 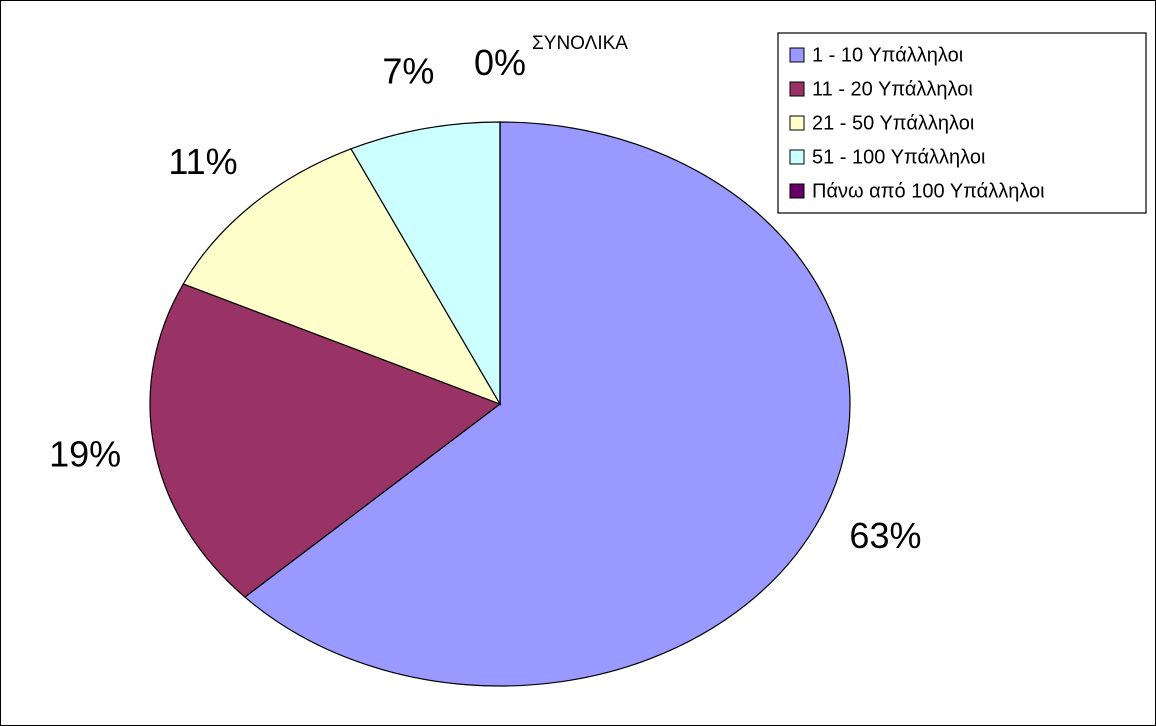 What do you see at coordinates (85, 453) in the screenshot?
I see `data-label: 19%` at bounding box center [85, 453].